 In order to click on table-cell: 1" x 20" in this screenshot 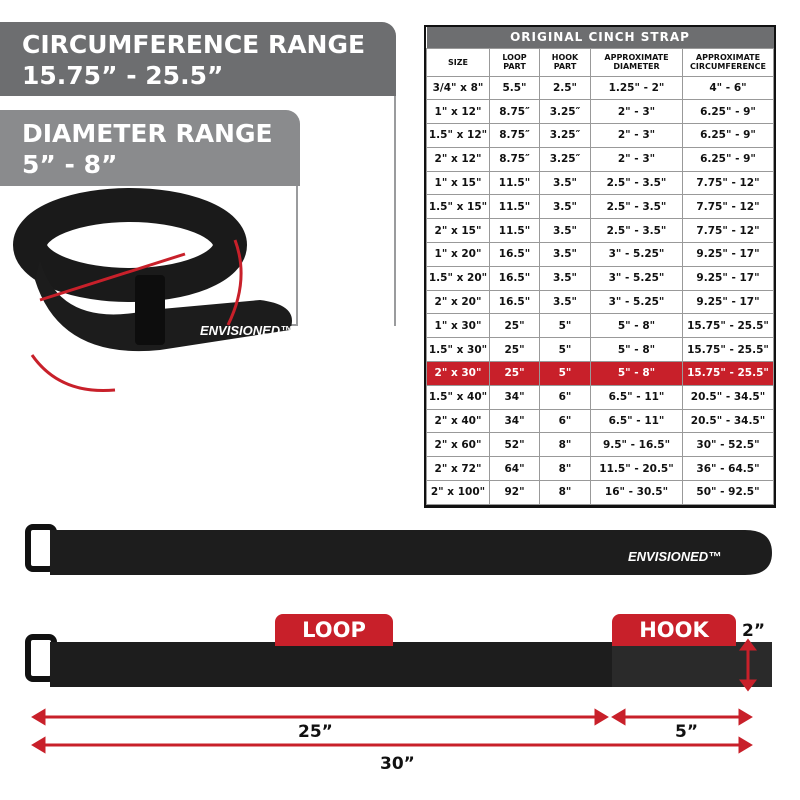, I will do `click(458, 254)`.